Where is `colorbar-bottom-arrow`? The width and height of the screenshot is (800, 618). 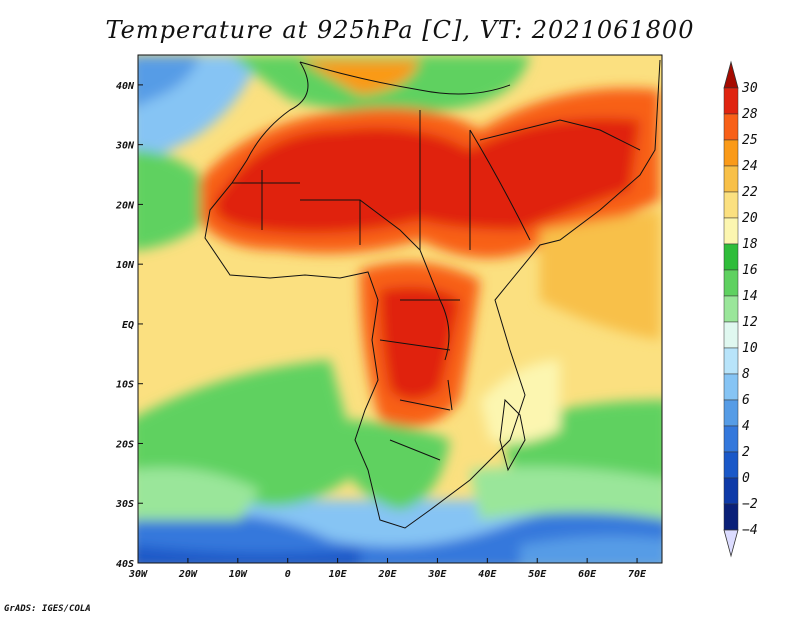 colorbar-bottom-arrow is located at coordinates (731, 543).